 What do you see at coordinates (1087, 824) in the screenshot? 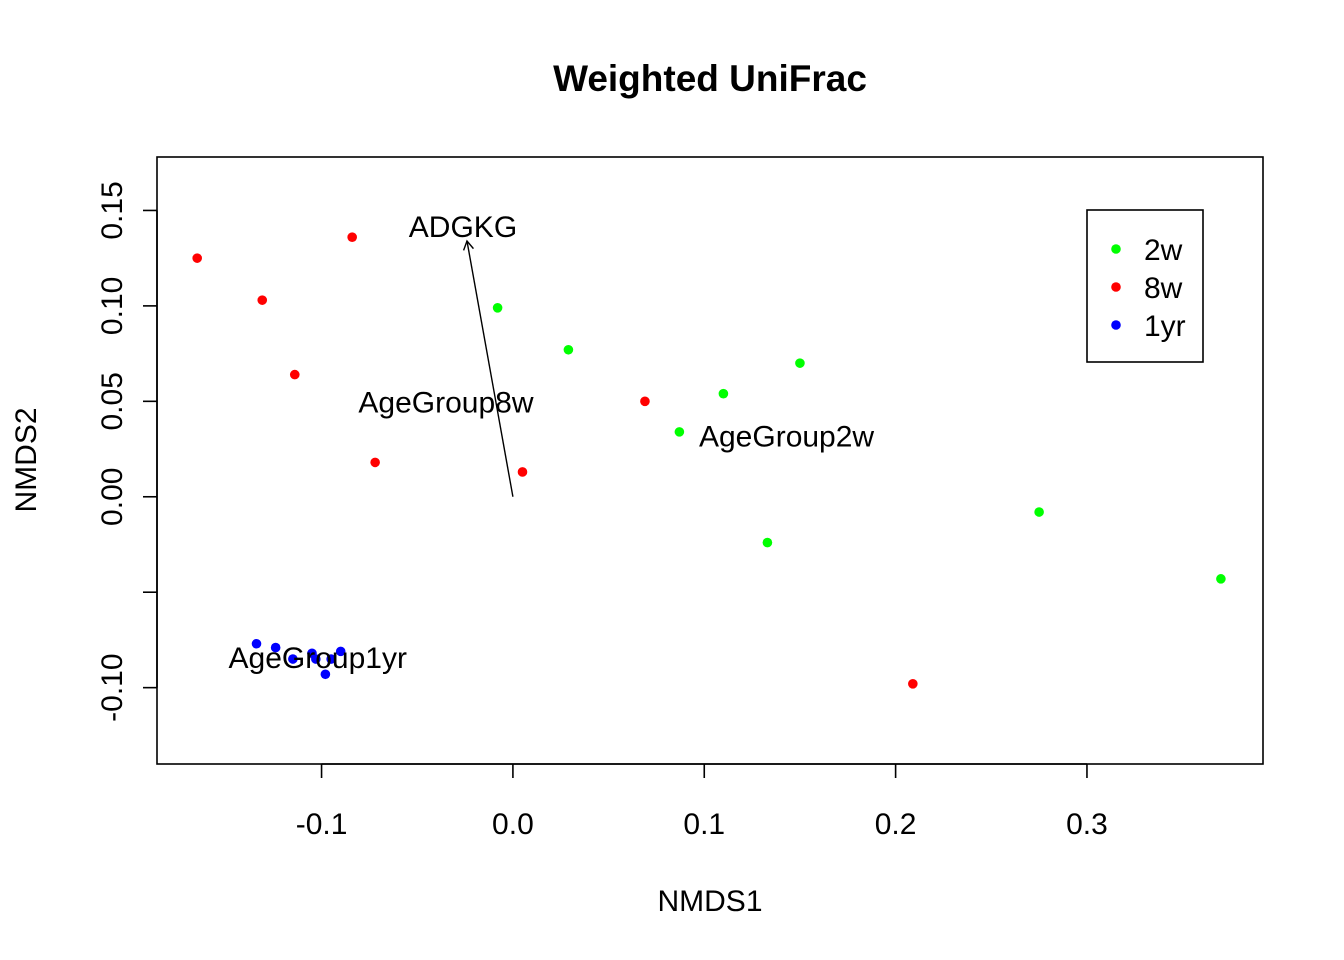
I see `x-tick-label: 0.3` at bounding box center [1087, 824].